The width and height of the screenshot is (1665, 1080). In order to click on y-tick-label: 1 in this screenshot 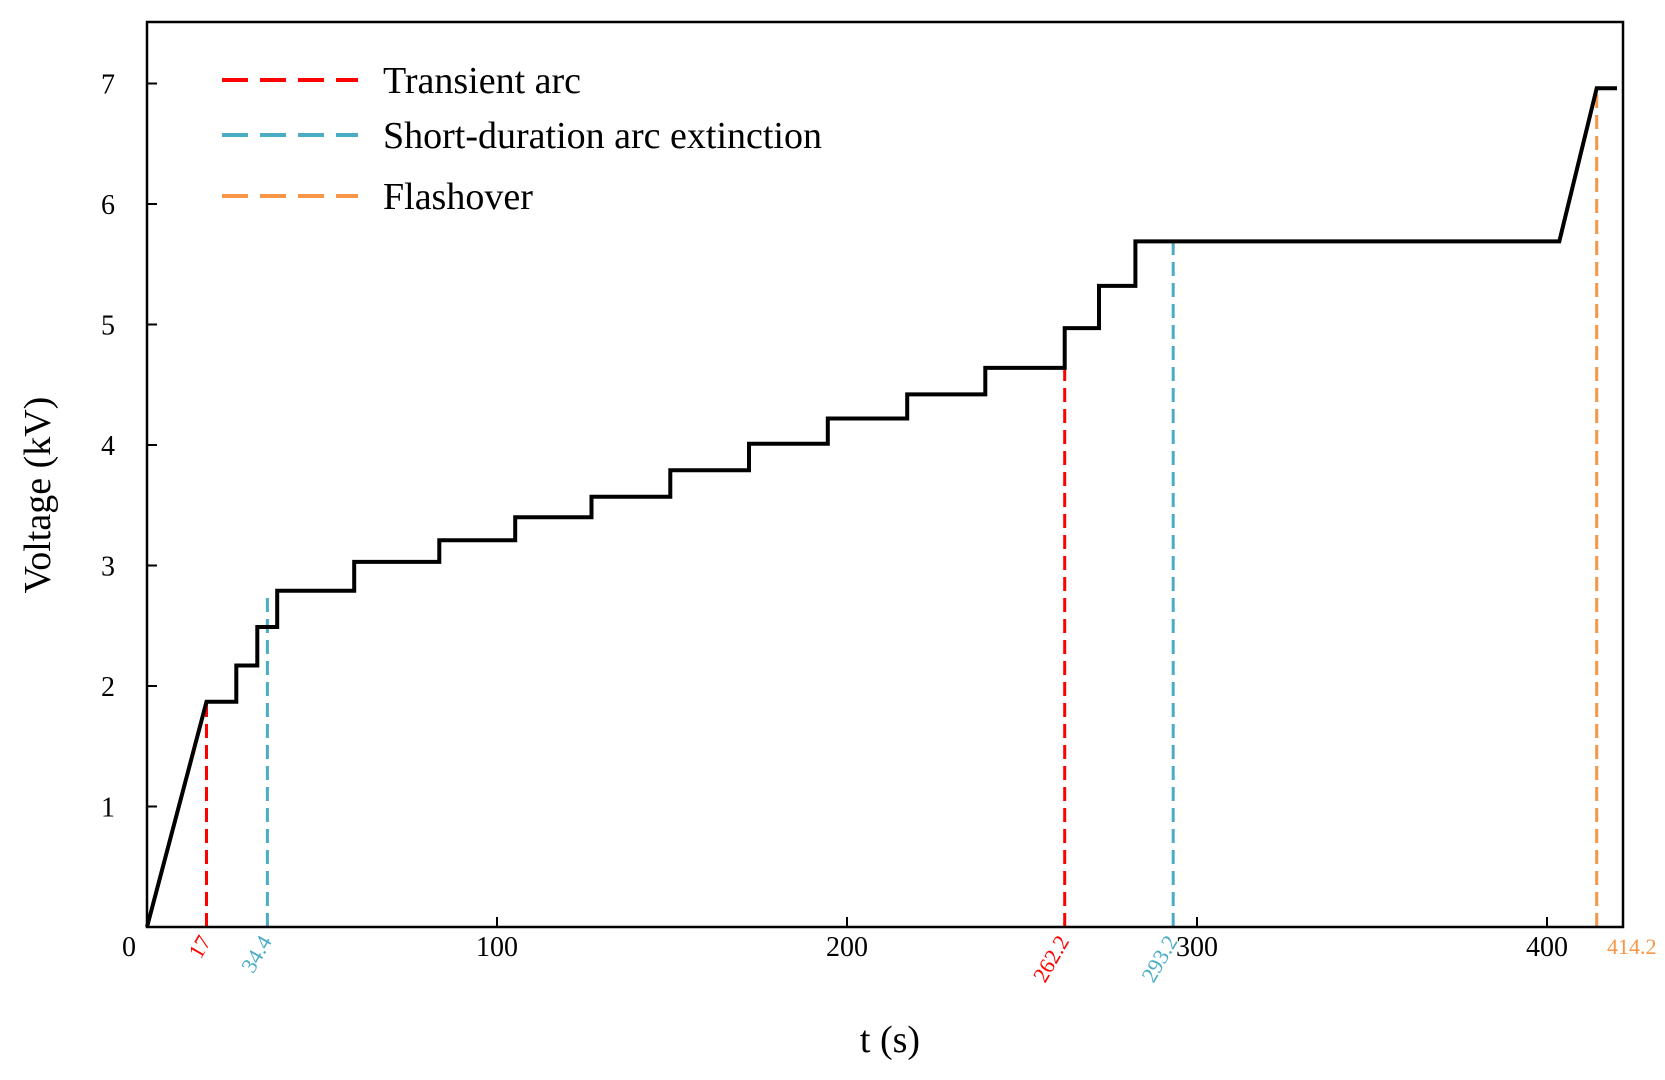, I will do `click(108, 808)`.